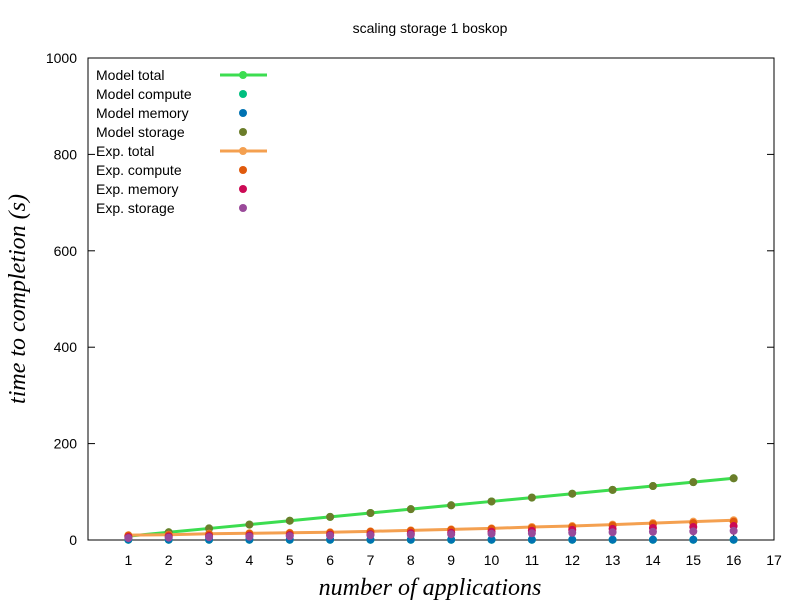 Image resolution: width=800 pixels, height=600 pixels. Describe the element at coordinates (694, 560) in the screenshot. I see `x-tick-label: 15` at that location.